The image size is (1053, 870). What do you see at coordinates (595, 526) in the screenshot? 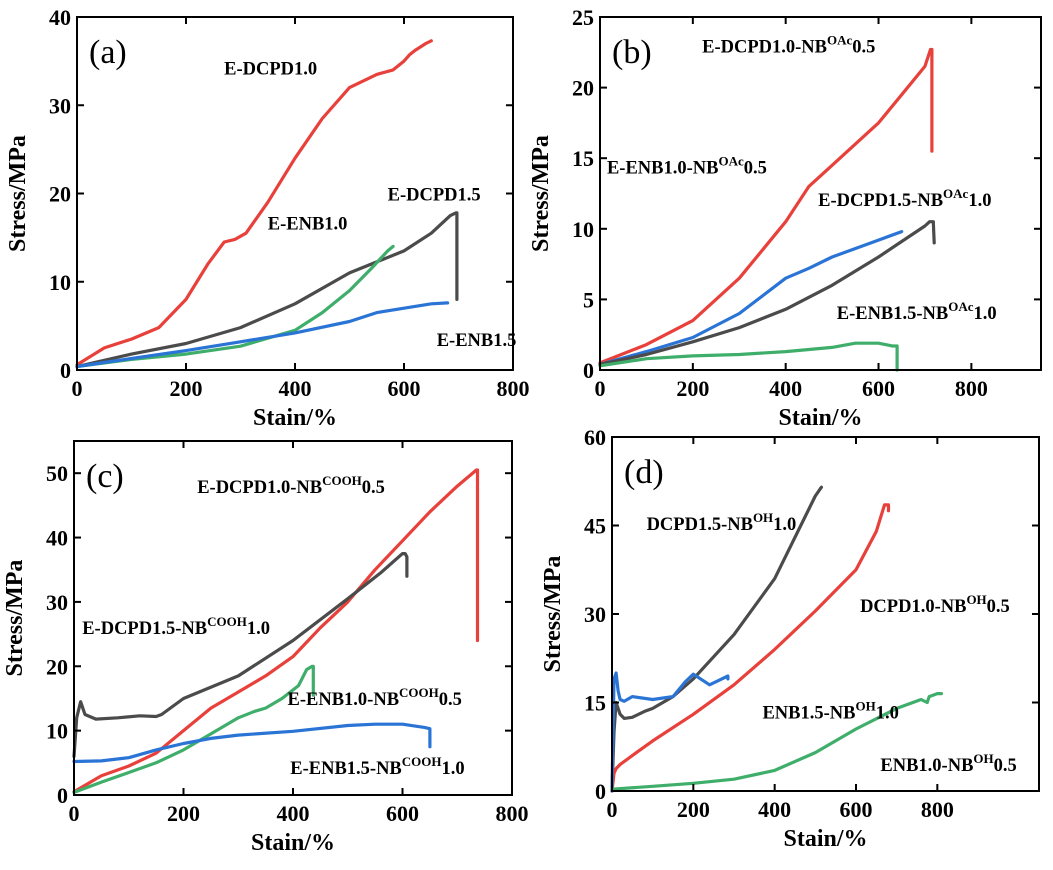
I see `y-tick-label: 45` at bounding box center [595, 526].